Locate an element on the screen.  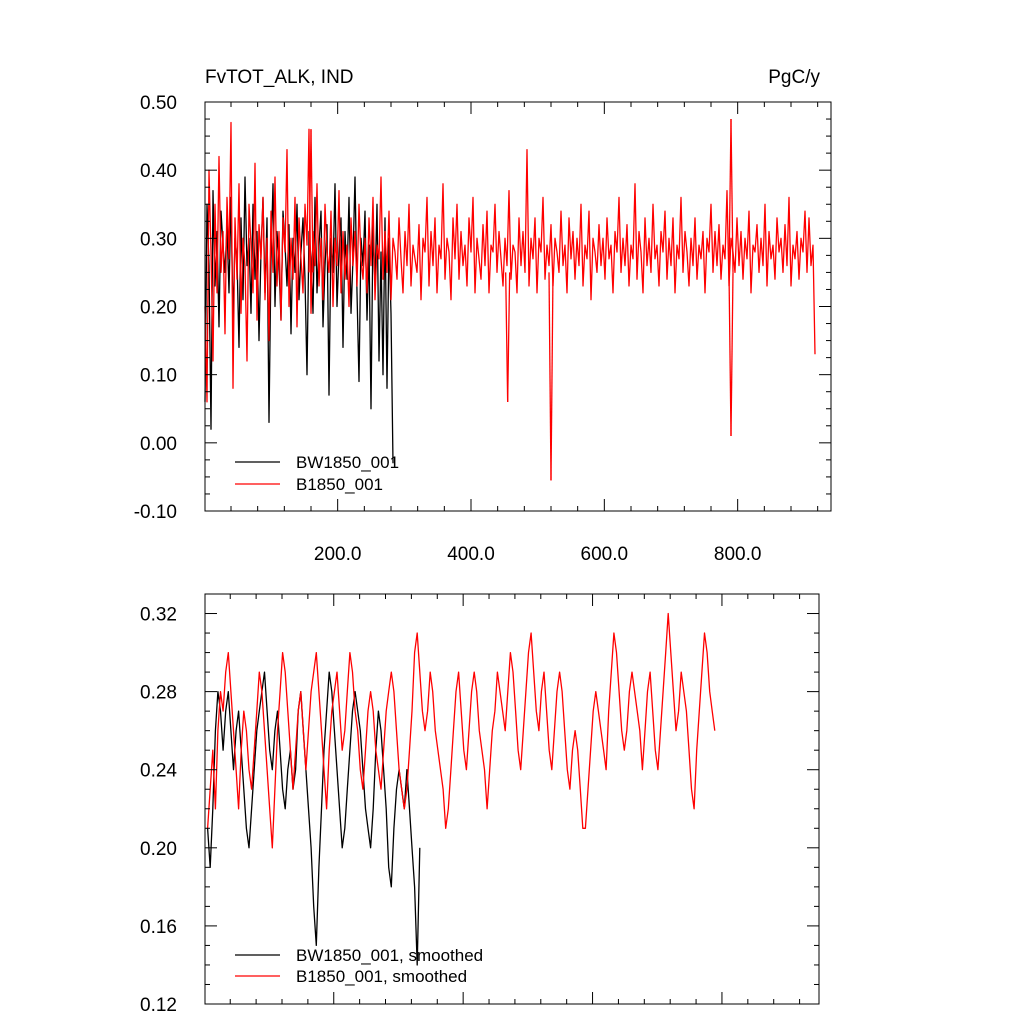
top-chart-title: FvTOT_ALK, IND is located at coordinates (279, 77).